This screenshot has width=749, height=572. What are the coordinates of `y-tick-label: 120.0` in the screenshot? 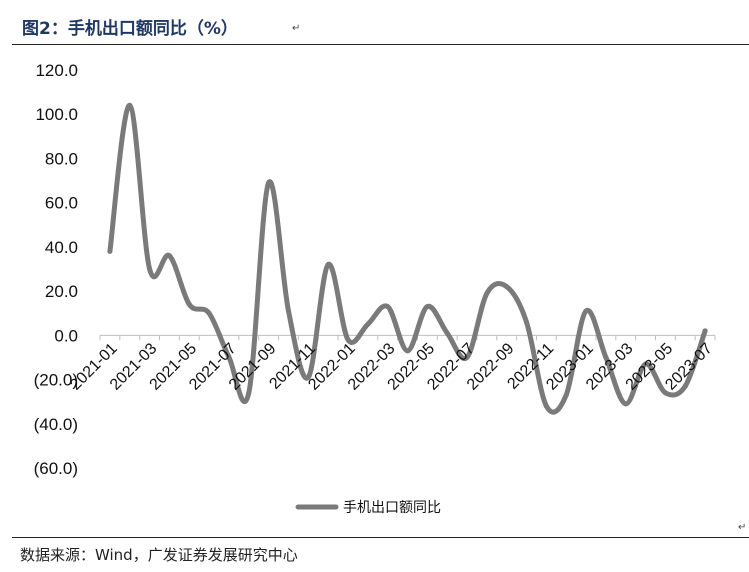 It's located at (56, 70).